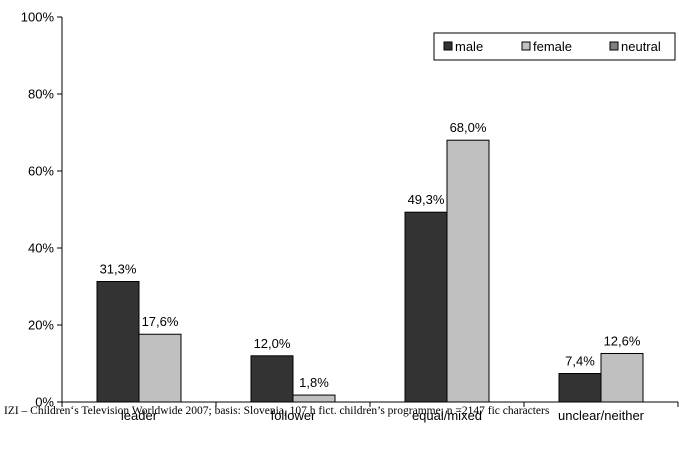 This screenshot has width=679, height=463. What do you see at coordinates (41, 94) in the screenshot?
I see `y-tick-label: 80%` at bounding box center [41, 94].